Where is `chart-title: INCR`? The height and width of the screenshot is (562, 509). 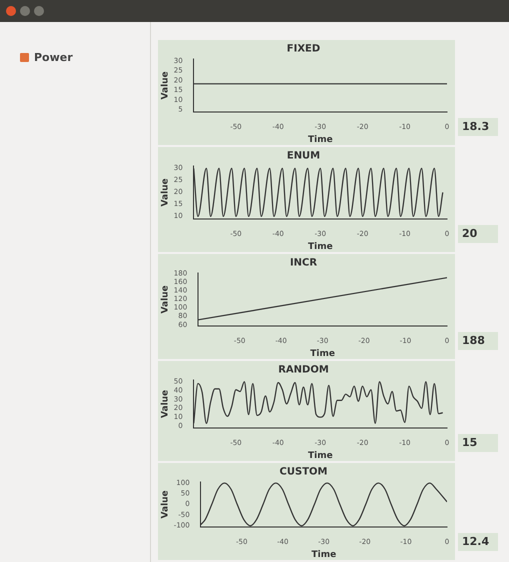
chart-title: INCR is located at coordinates (304, 263).